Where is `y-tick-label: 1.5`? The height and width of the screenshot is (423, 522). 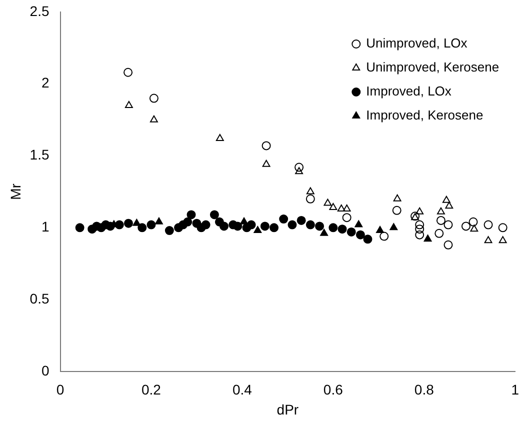
y-tick-label: 1.5 is located at coordinates (40, 154).